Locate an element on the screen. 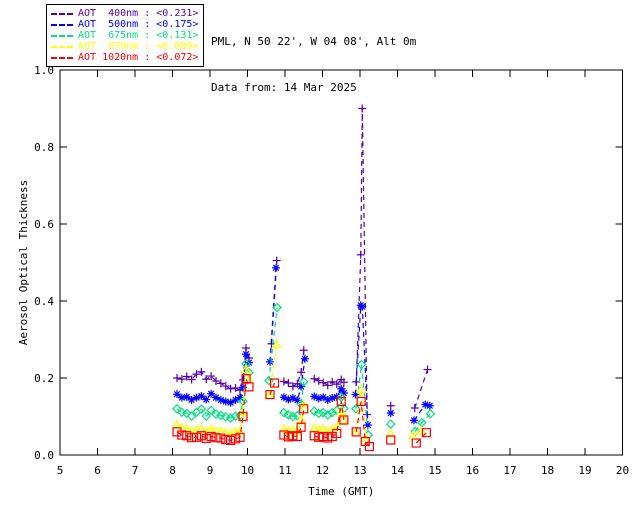  legend-item-400nm: AOT 400nm : <0.231> is located at coordinates (124, 13).